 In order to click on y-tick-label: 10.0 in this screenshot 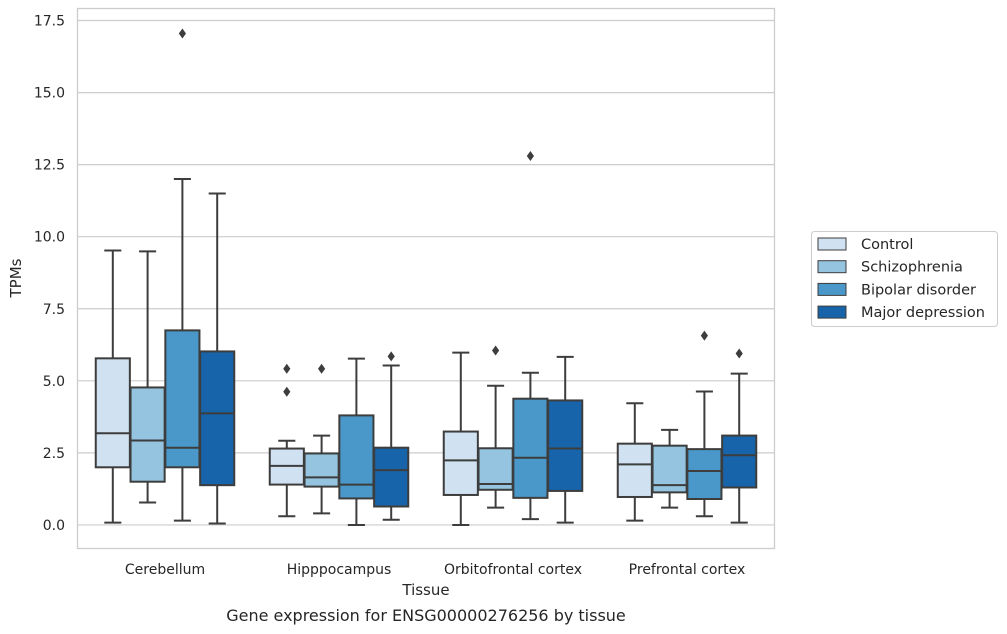, I will do `click(49, 238)`.